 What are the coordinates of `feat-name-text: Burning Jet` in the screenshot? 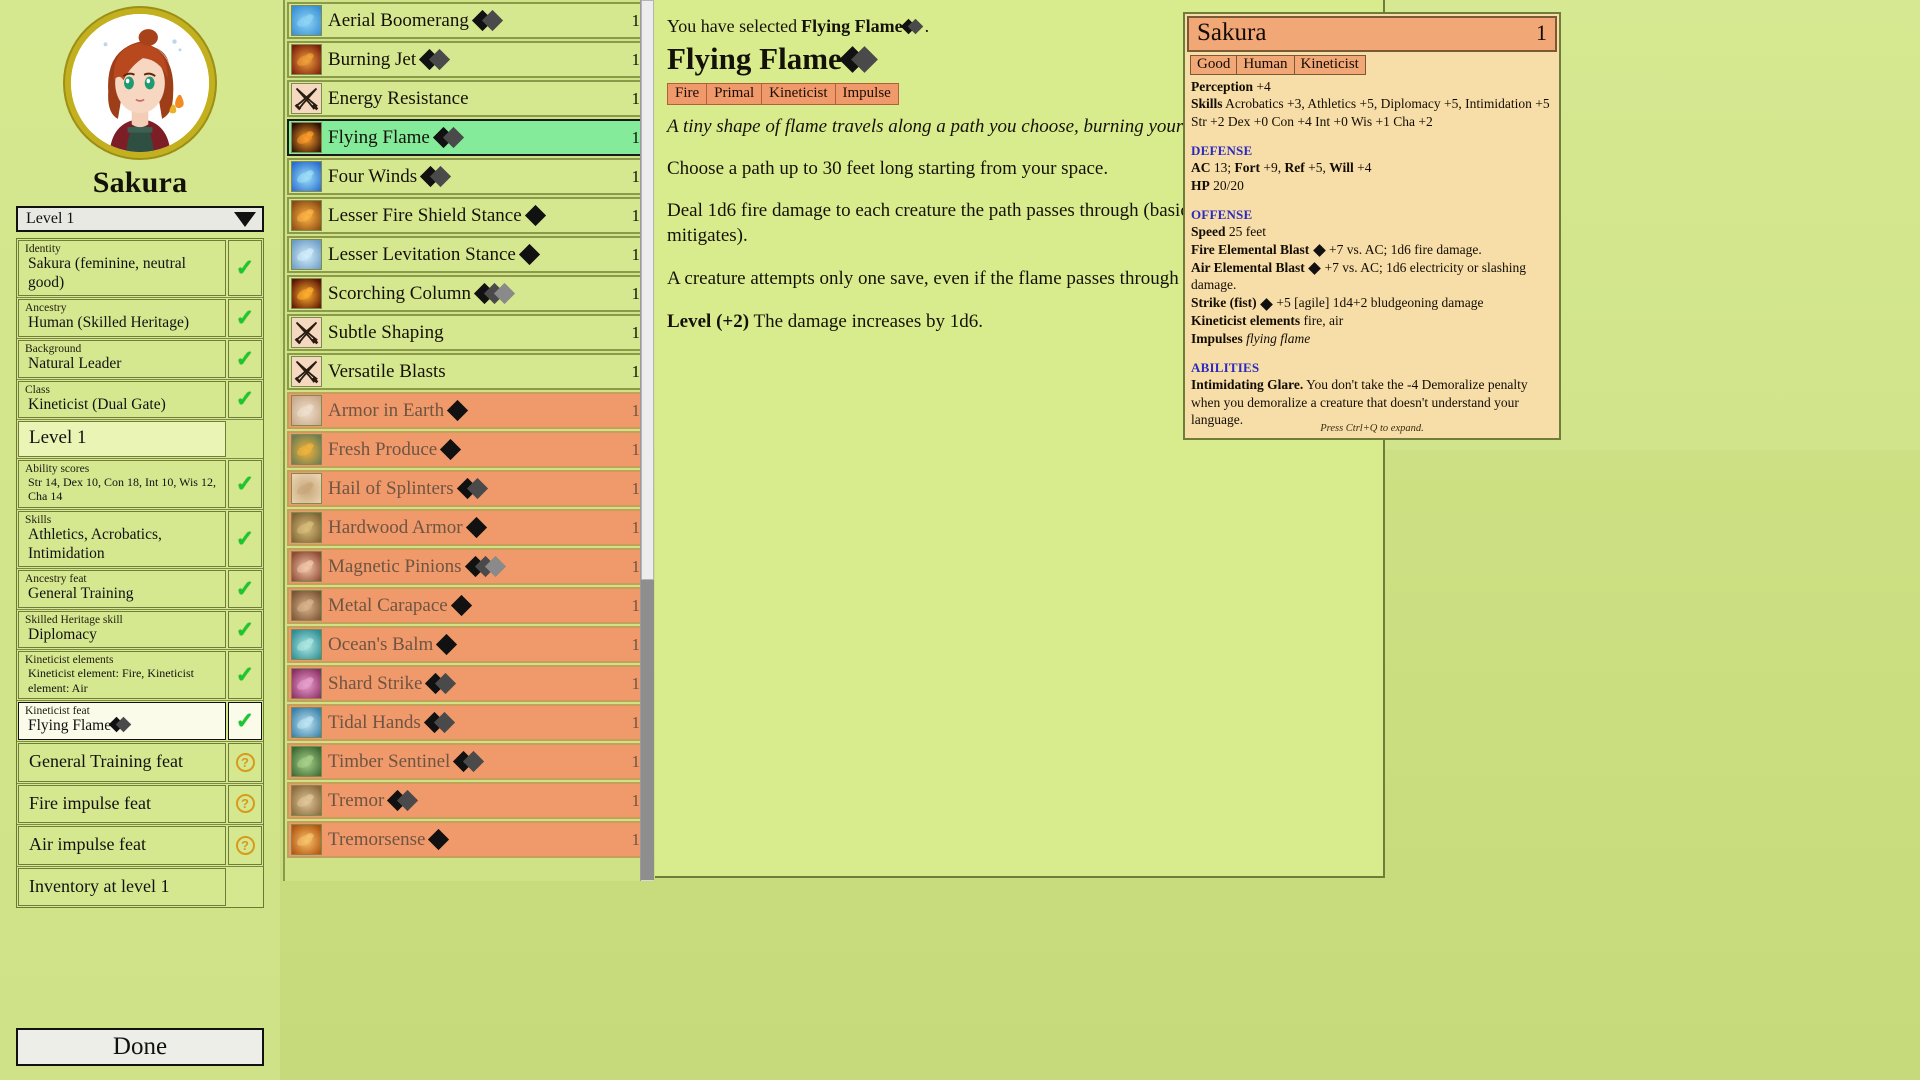 It's located at (372, 59).